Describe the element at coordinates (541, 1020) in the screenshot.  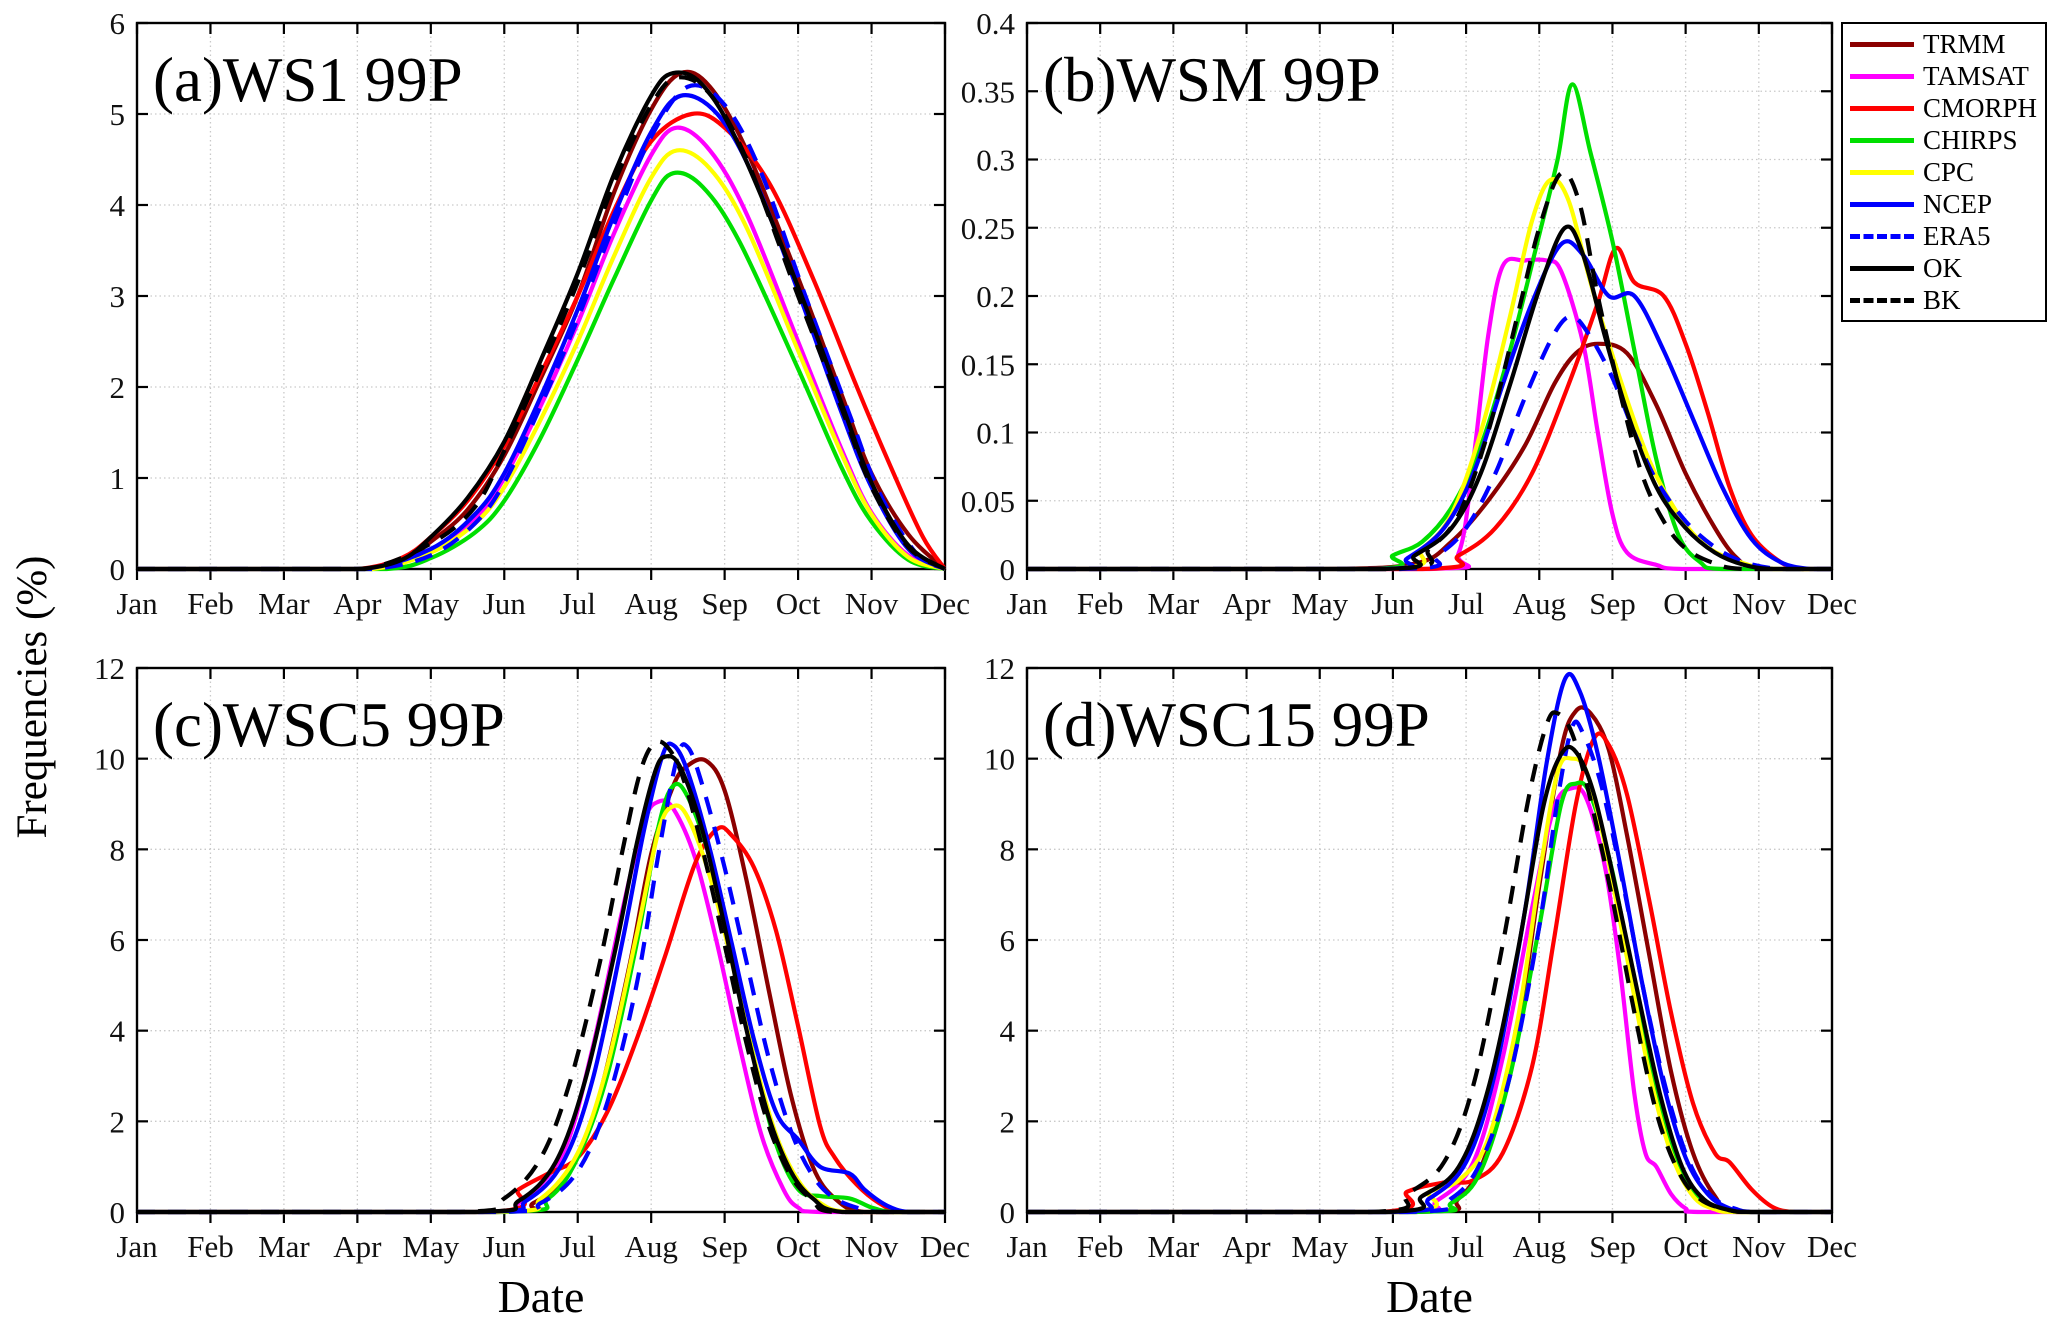
I see `series-CMORPH` at that location.